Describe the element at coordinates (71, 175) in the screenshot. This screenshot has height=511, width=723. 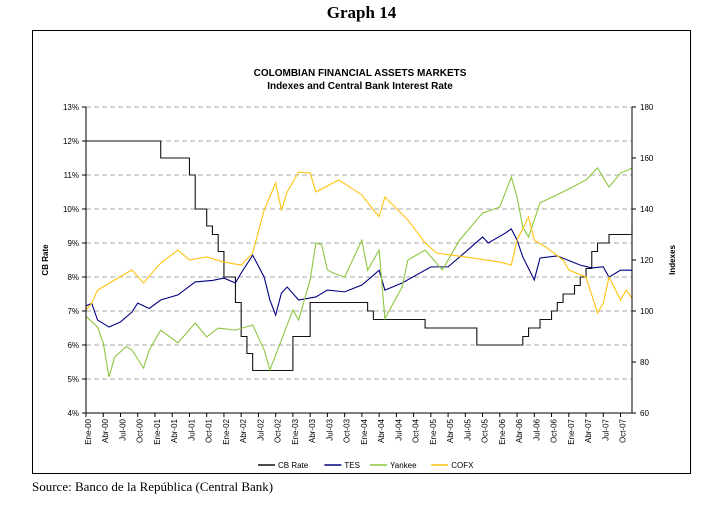
I see `y-tick-label: 11%` at that location.